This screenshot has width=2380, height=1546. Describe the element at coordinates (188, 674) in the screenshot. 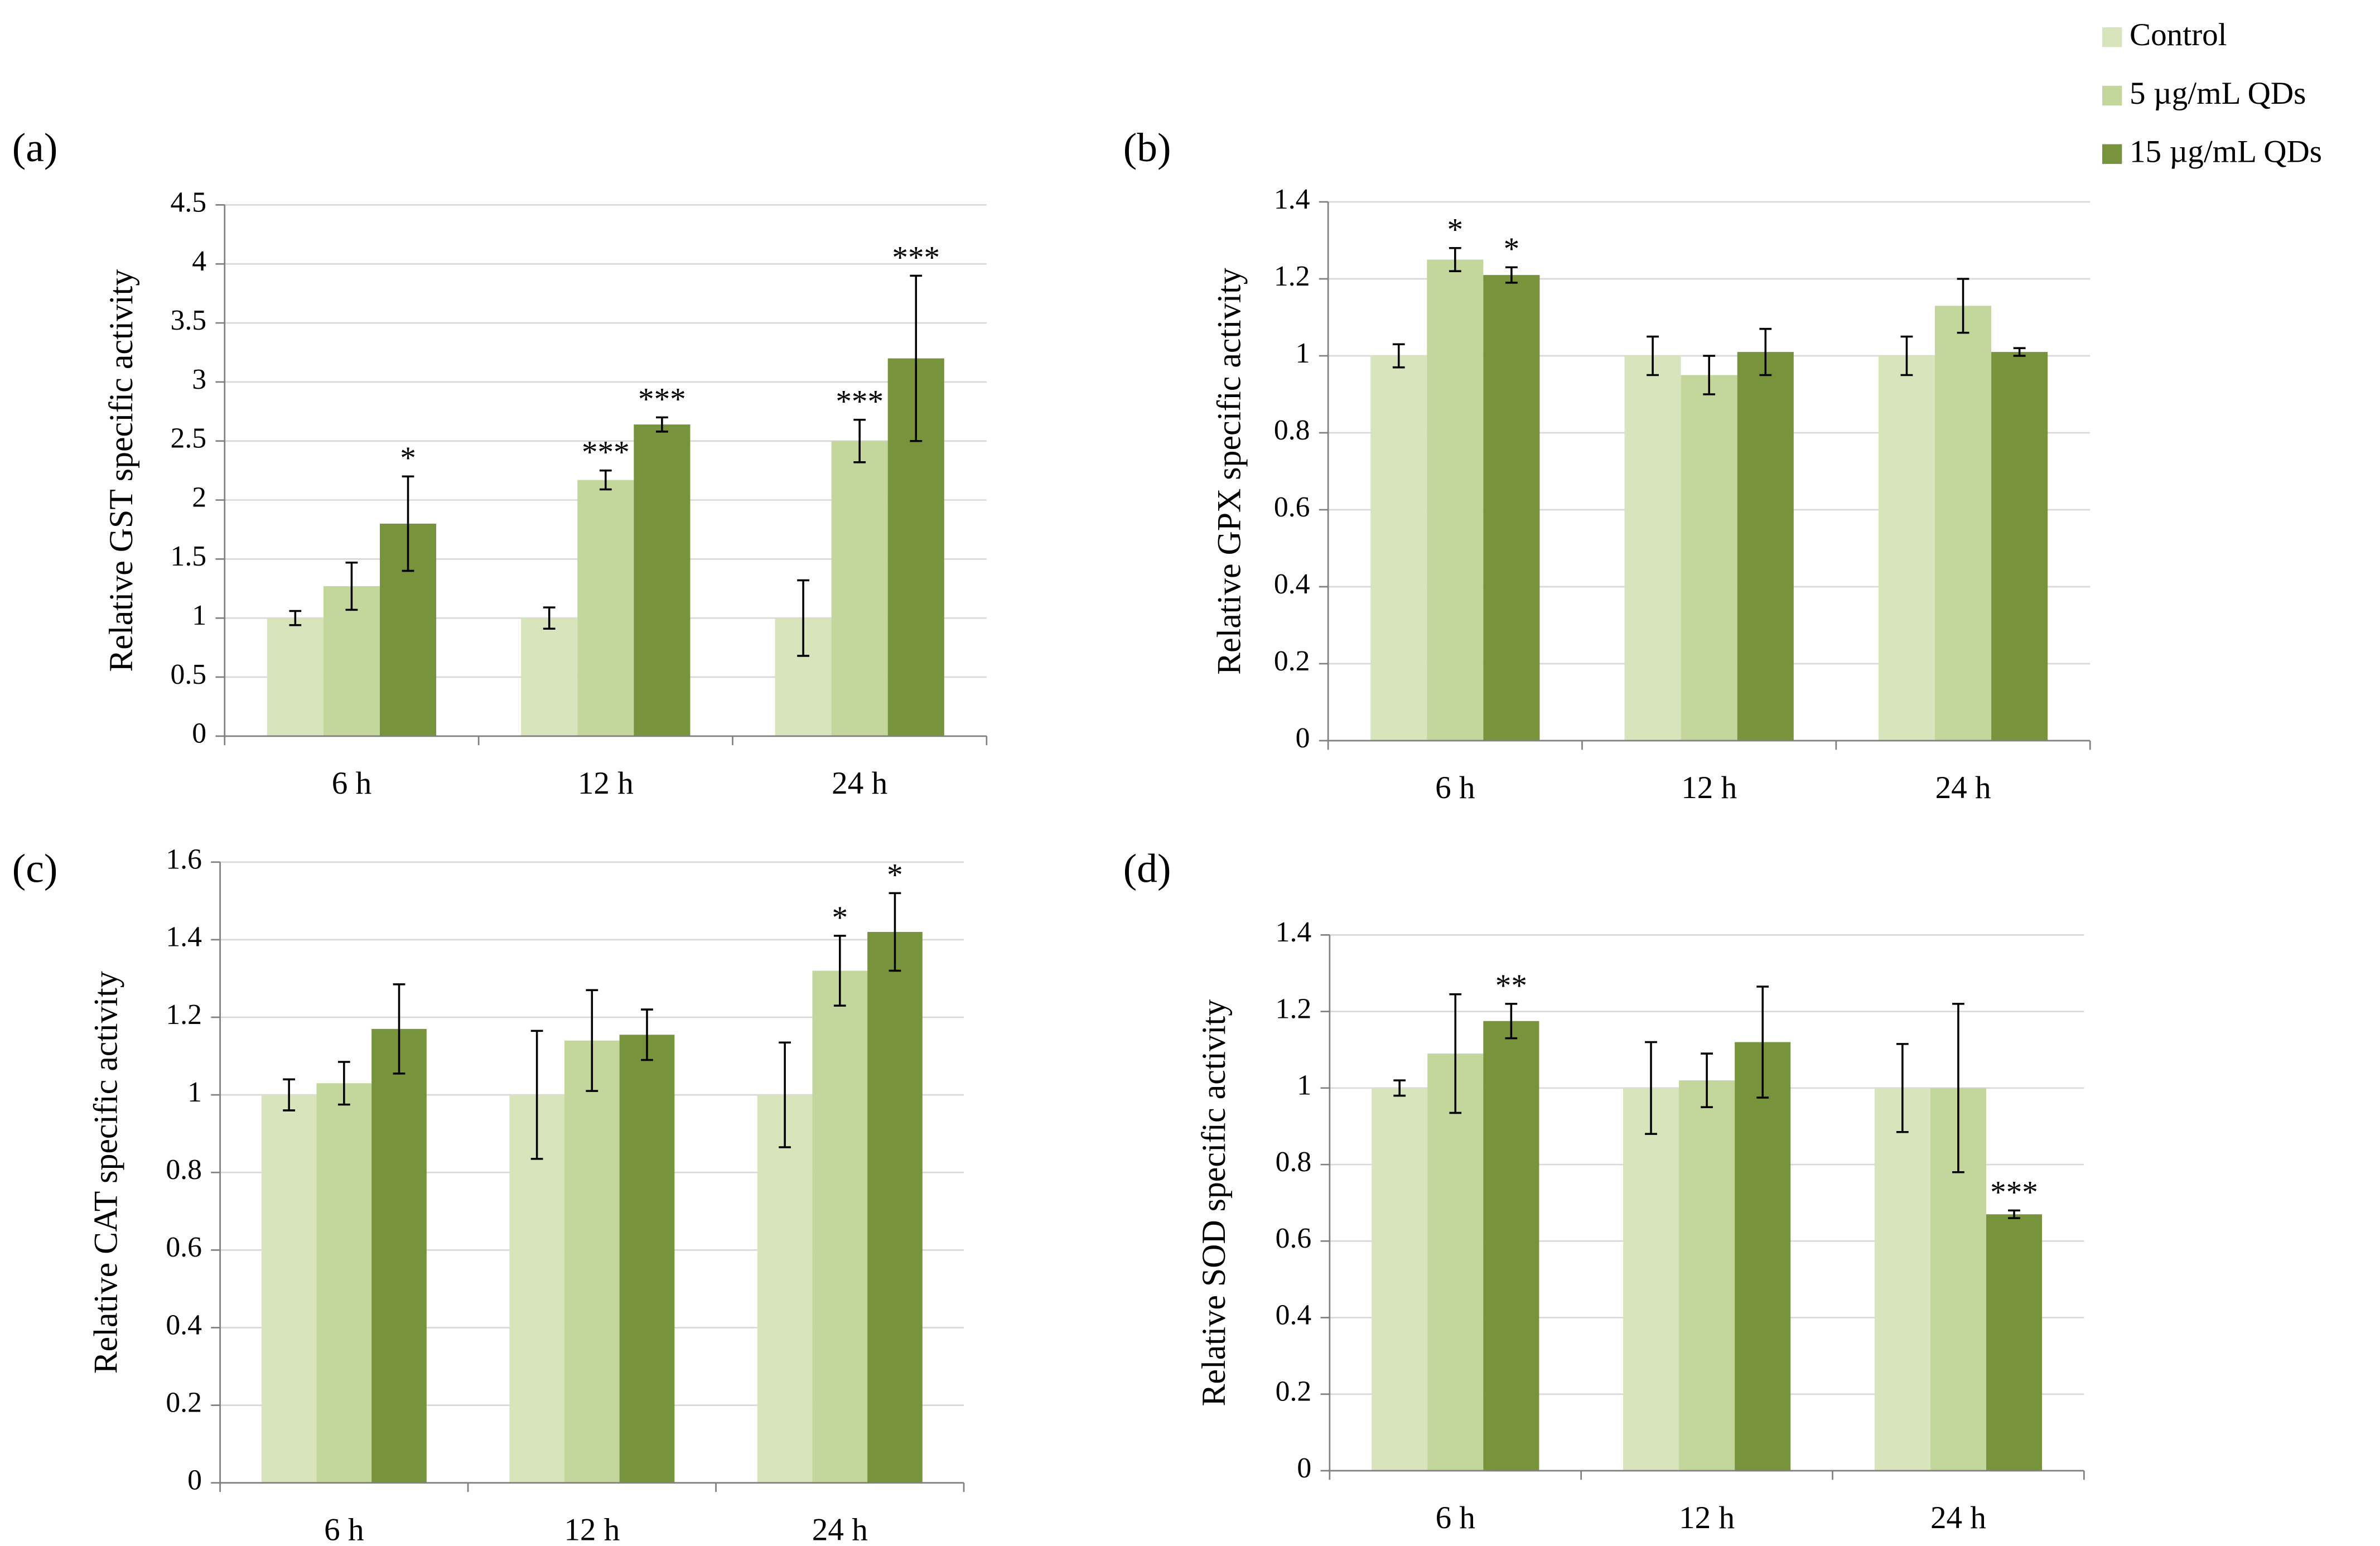

I see `y-tick-label: 0.5` at that location.